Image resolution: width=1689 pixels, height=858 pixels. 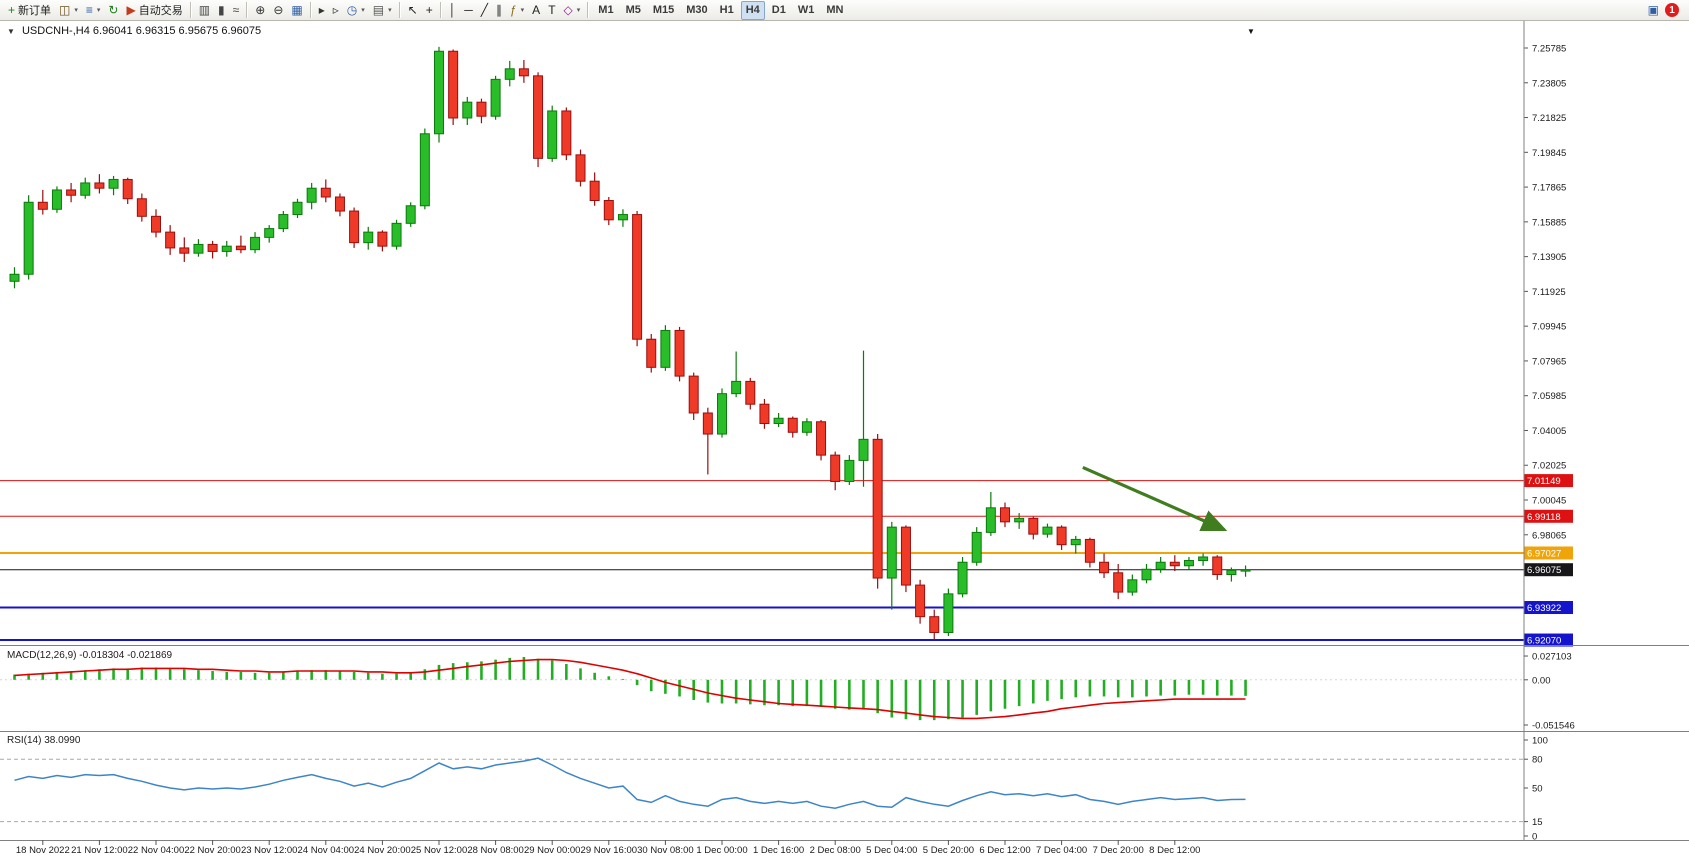 What do you see at coordinates (779, 10) in the screenshot?
I see `tf-d1-button: D1` at bounding box center [779, 10].